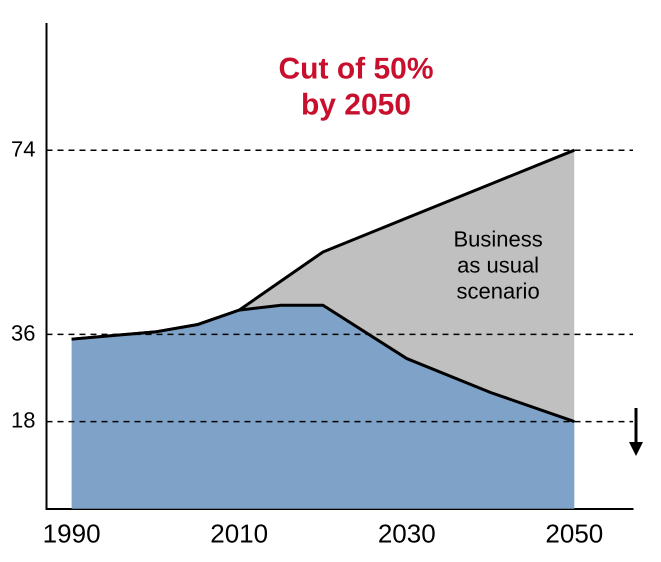 This screenshot has height=562, width=661. I want to click on x-tick-label: 2050, so click(574, 533).